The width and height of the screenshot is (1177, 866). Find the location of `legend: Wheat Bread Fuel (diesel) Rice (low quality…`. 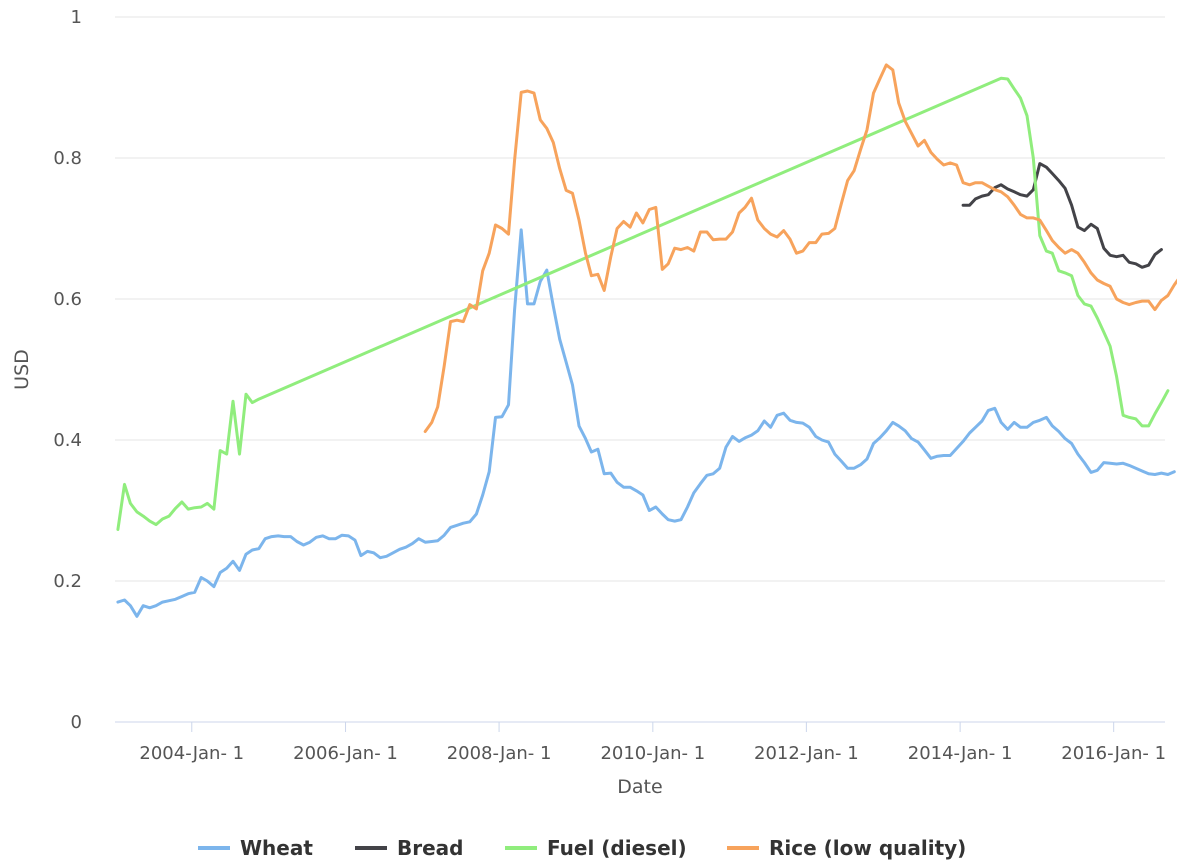

legend: Wheat Bread Fuel (diesel) Rice (low quality… is located at coordinates (582, 848).